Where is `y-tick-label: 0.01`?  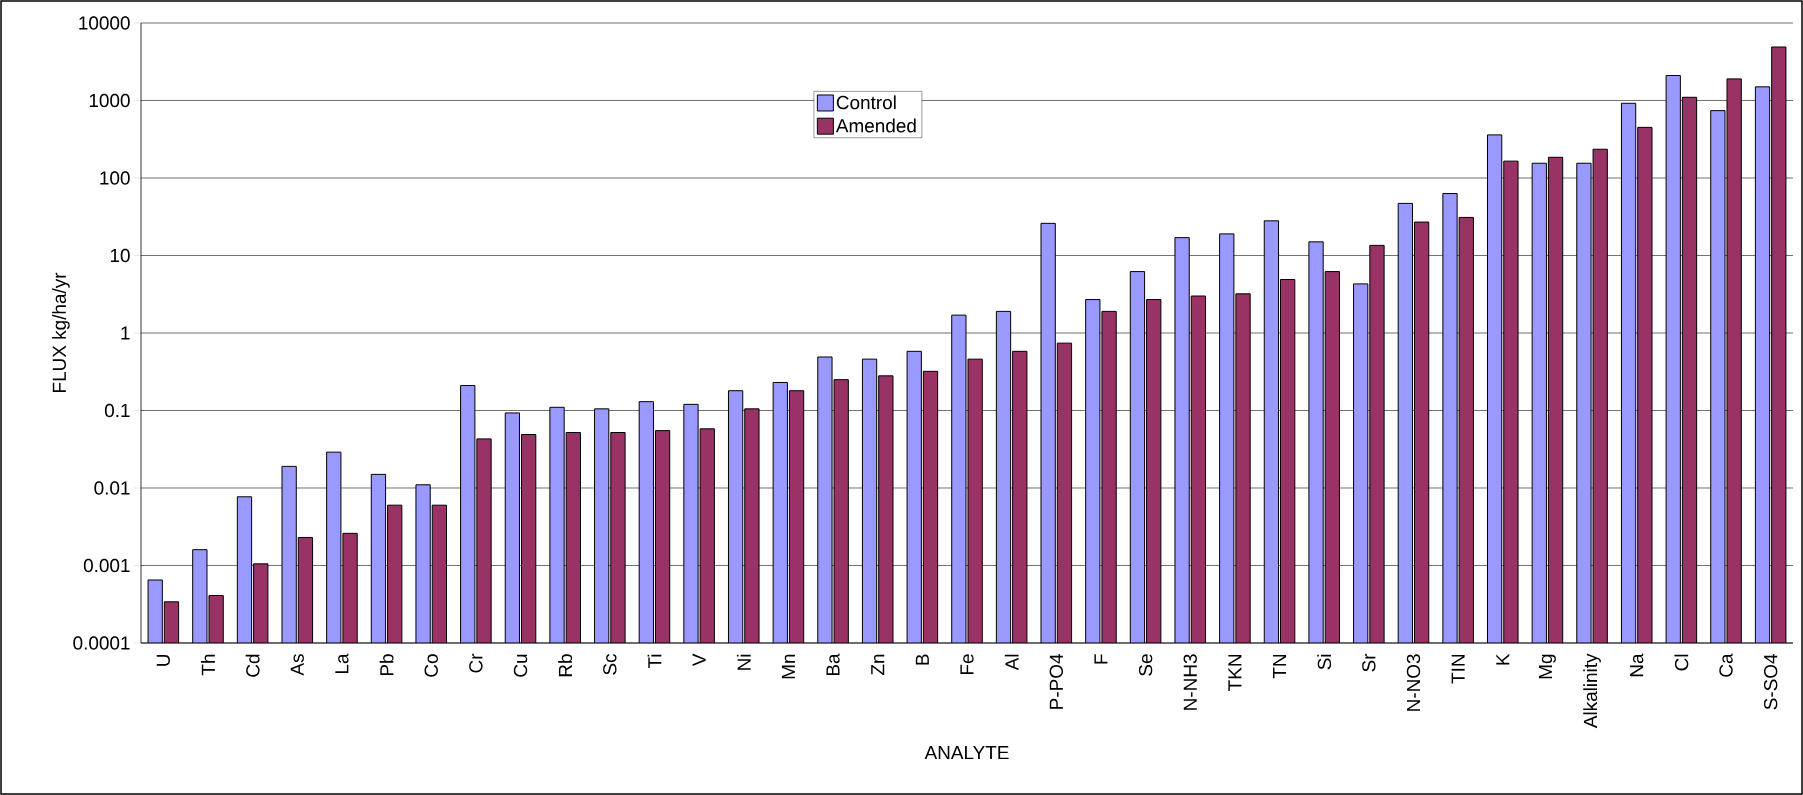 y-tick-label: 0.01 is located at coordinates (112, 488).